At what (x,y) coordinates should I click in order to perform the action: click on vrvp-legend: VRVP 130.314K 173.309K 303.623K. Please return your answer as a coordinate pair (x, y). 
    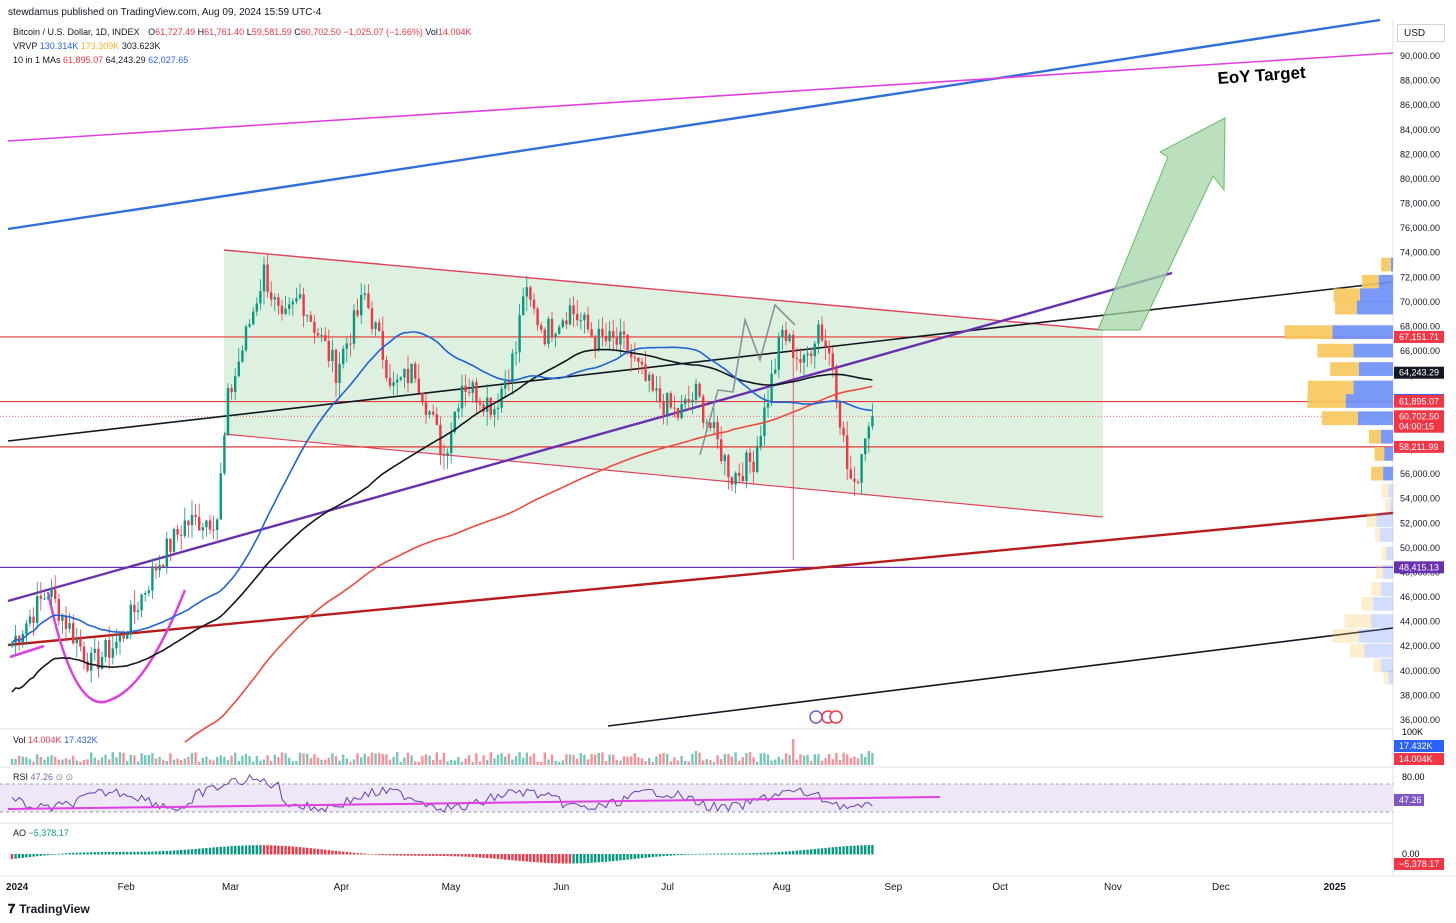
    Looking at the image, I should click on (86, 46).